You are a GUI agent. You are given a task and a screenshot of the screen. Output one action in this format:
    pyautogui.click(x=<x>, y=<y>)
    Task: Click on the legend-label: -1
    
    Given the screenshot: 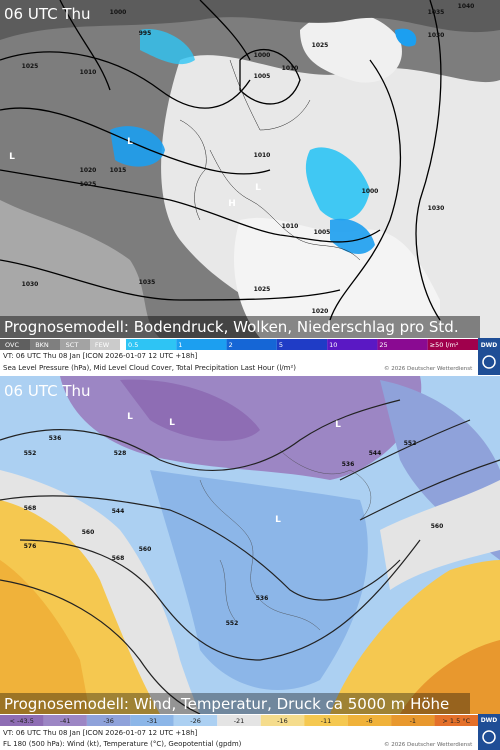 What is the action you would take?
    pyautogui.click(x=413, y=721)
    